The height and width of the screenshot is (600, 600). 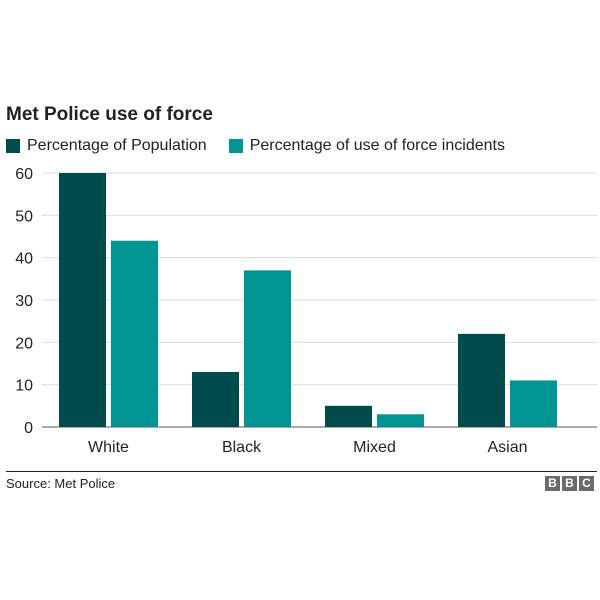 I want to click on footer-divider, so click(x=301, y=471).